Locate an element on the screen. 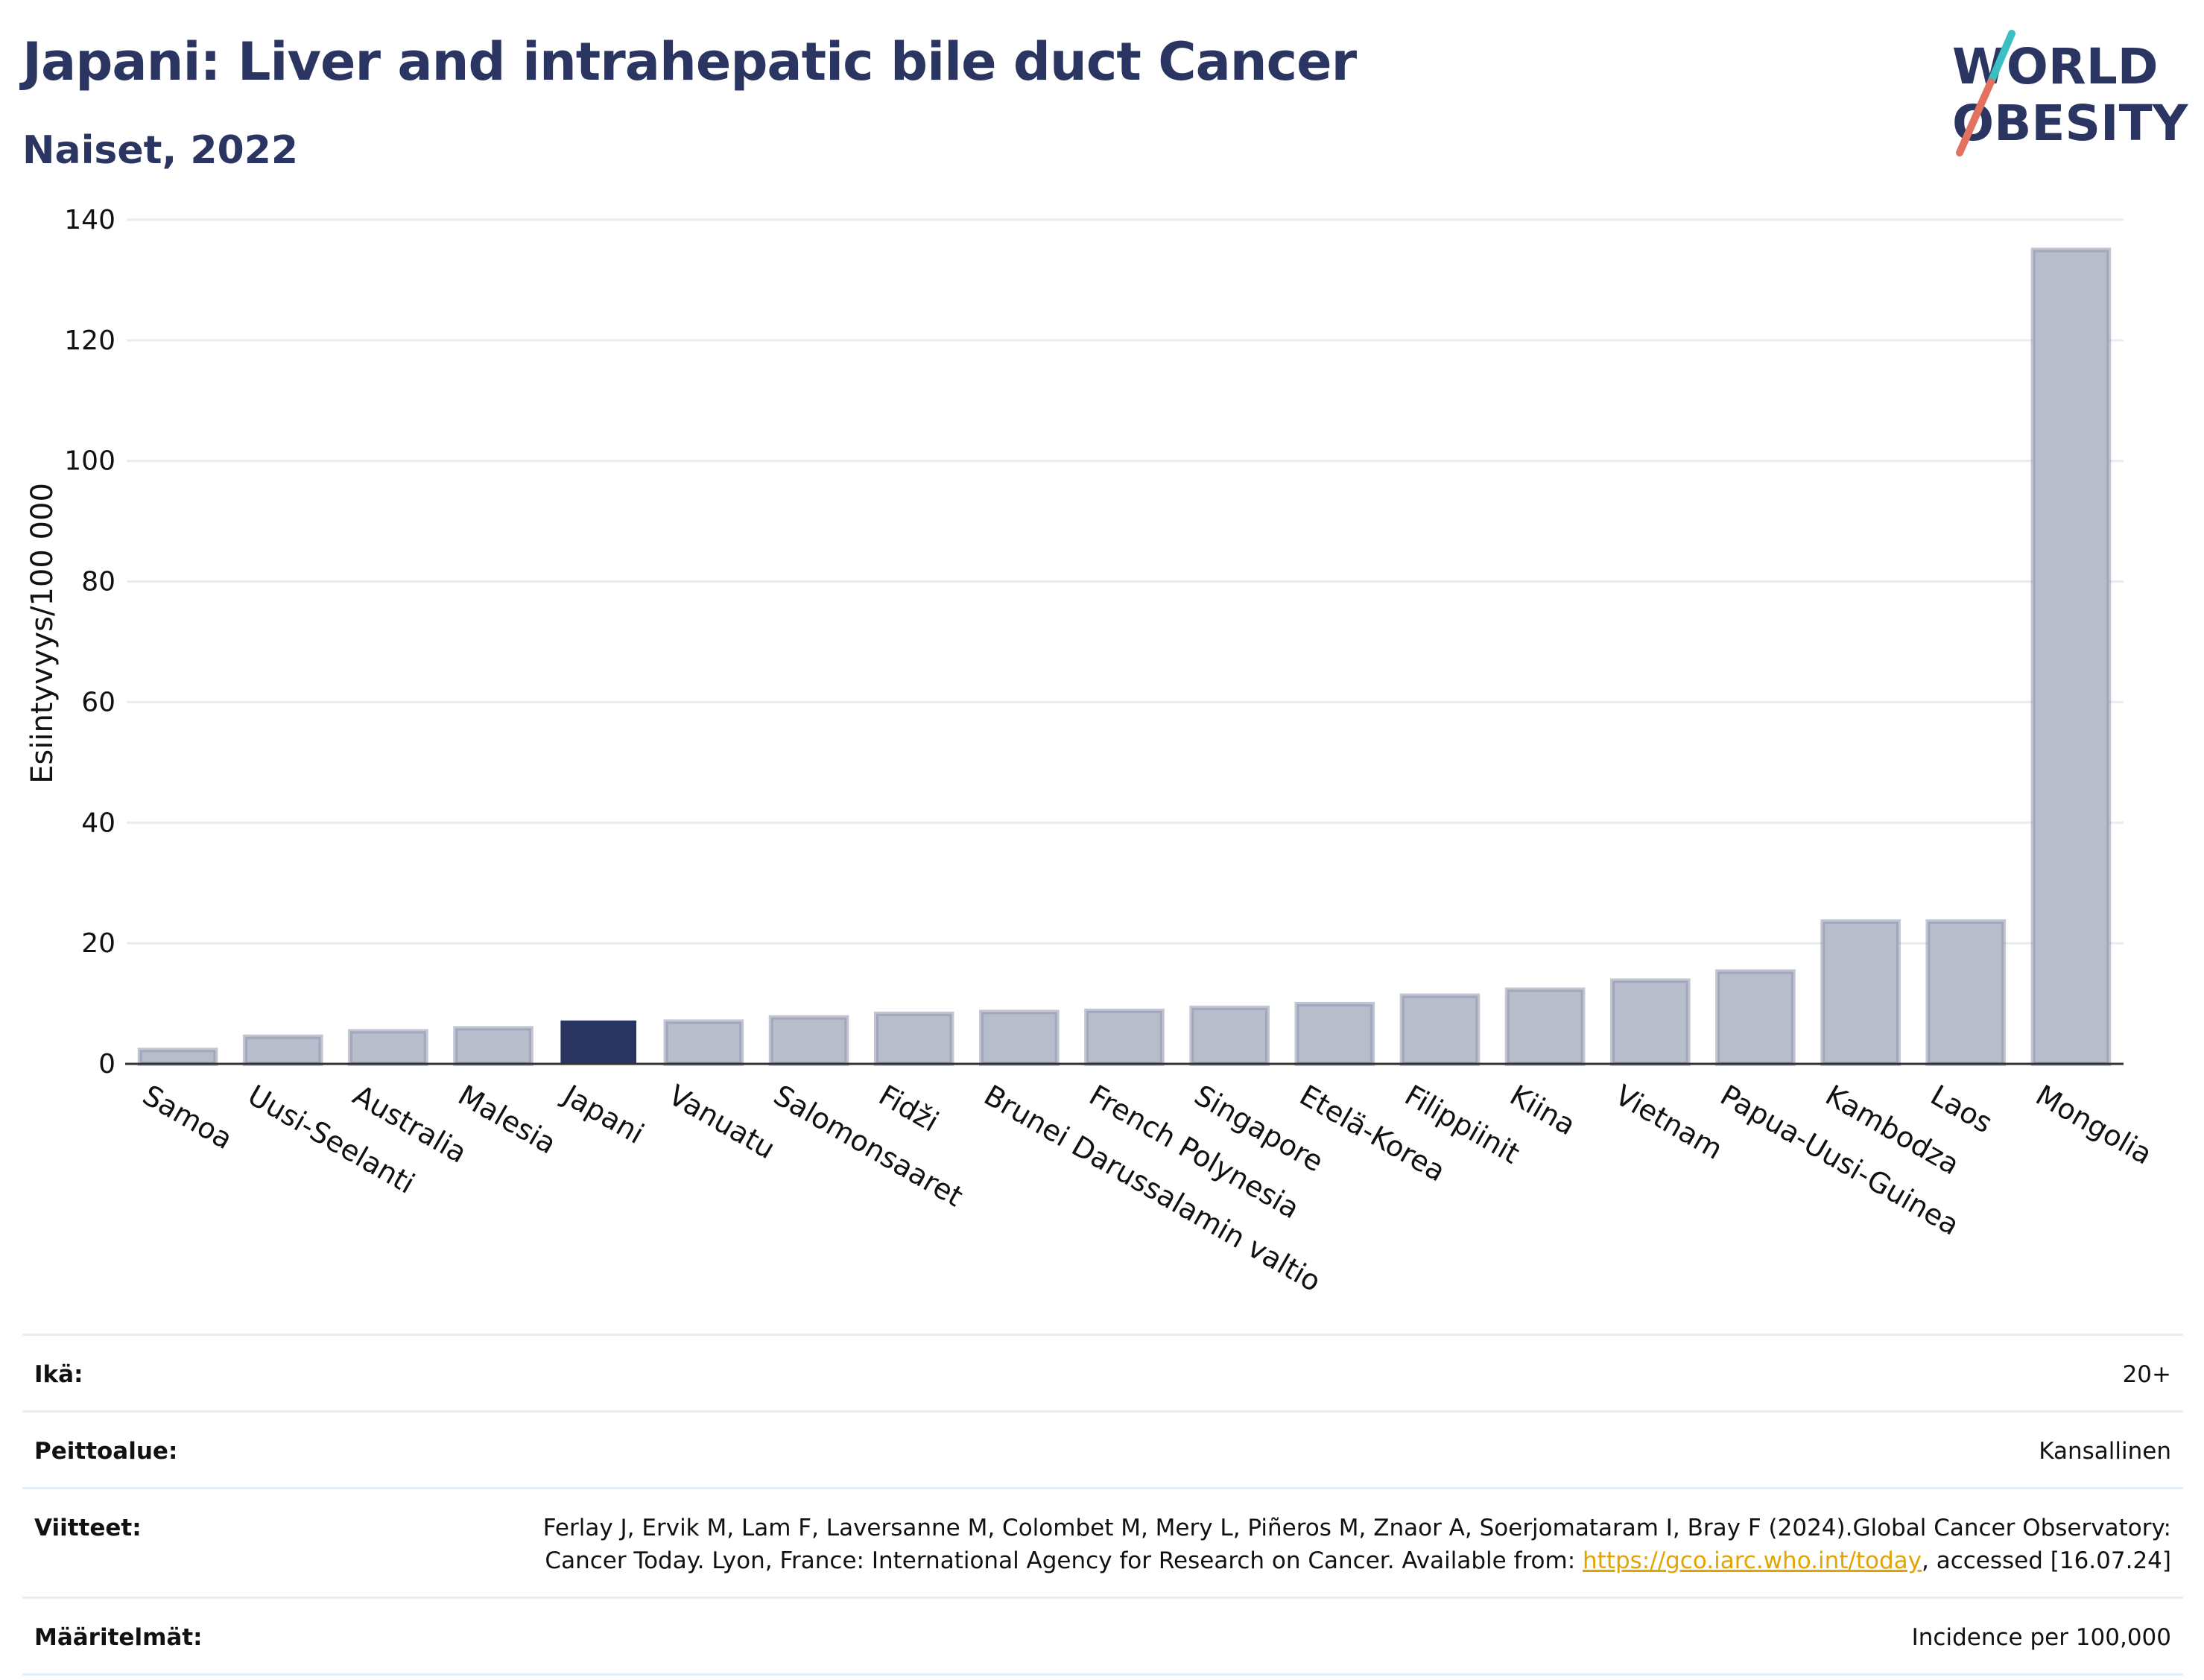 This screenshot has width=2204, height=1680. x-tick-label: Kiina is located at coordinates (1542, 1110).